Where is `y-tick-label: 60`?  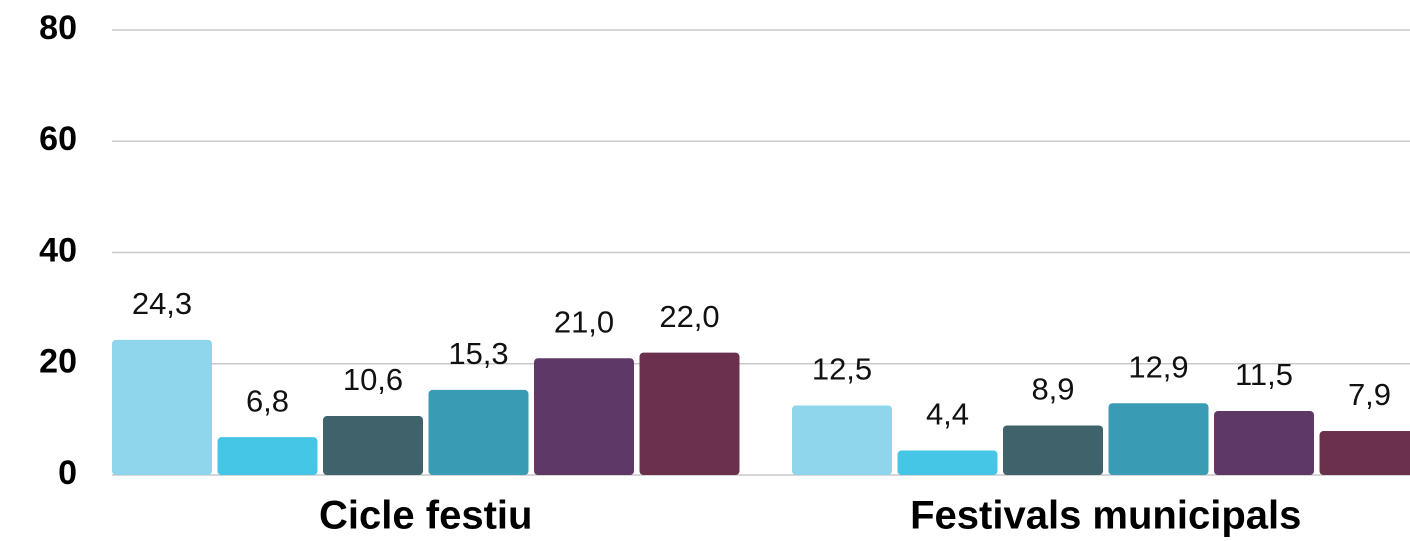
y-tick-label: 60 is located at coordinates (58, 139).